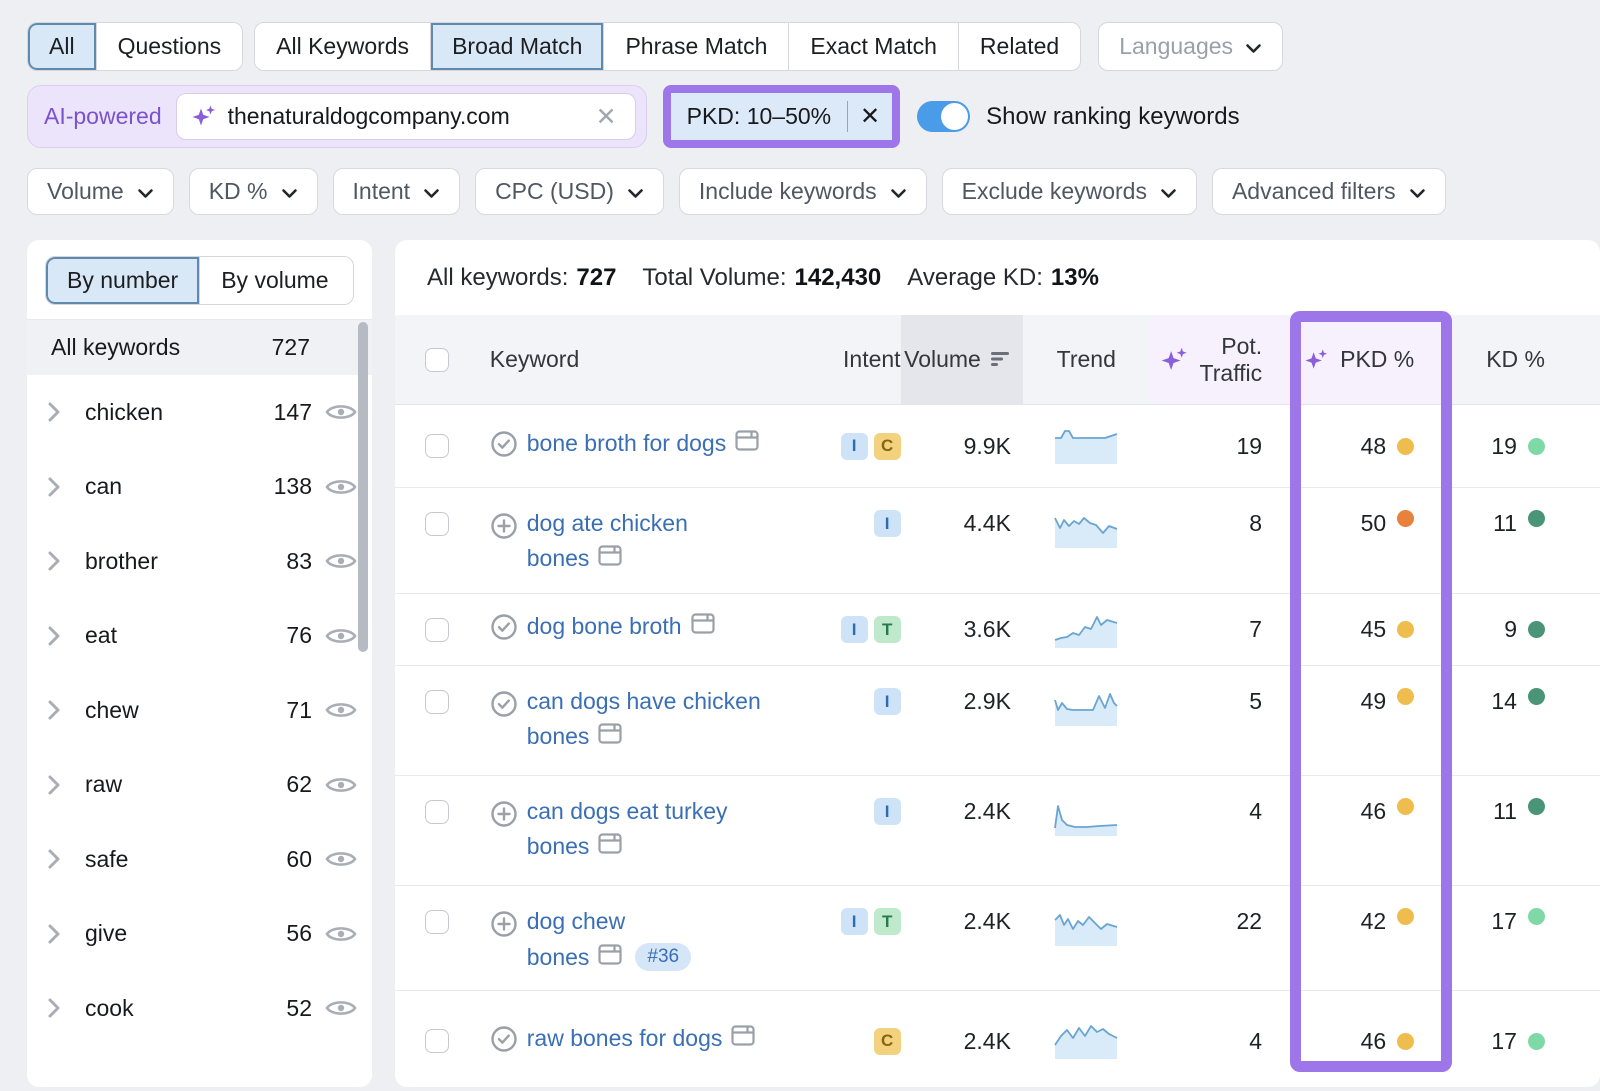  Describe the element at coordinates (199, 934) in the screenshot. I see `keyword-group-give: give 56` at that location.